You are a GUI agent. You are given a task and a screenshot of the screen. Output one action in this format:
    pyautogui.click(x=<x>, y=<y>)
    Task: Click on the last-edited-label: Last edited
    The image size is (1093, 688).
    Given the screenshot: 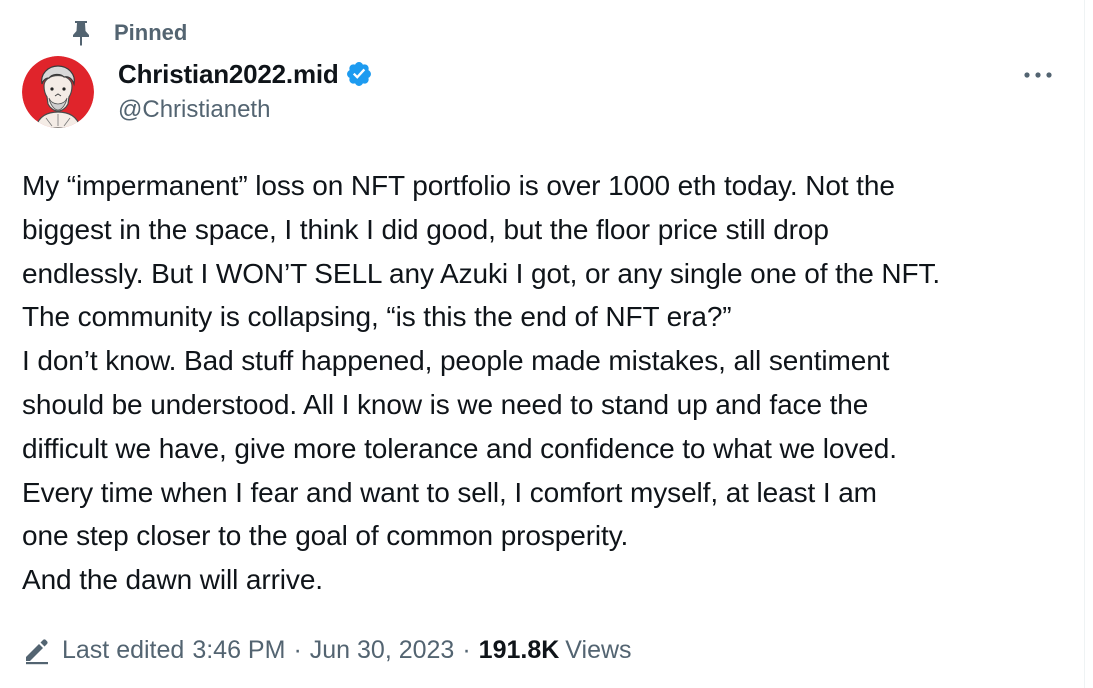 What is the action you would take?
    pyautogui.click(x=123, y=649)
    